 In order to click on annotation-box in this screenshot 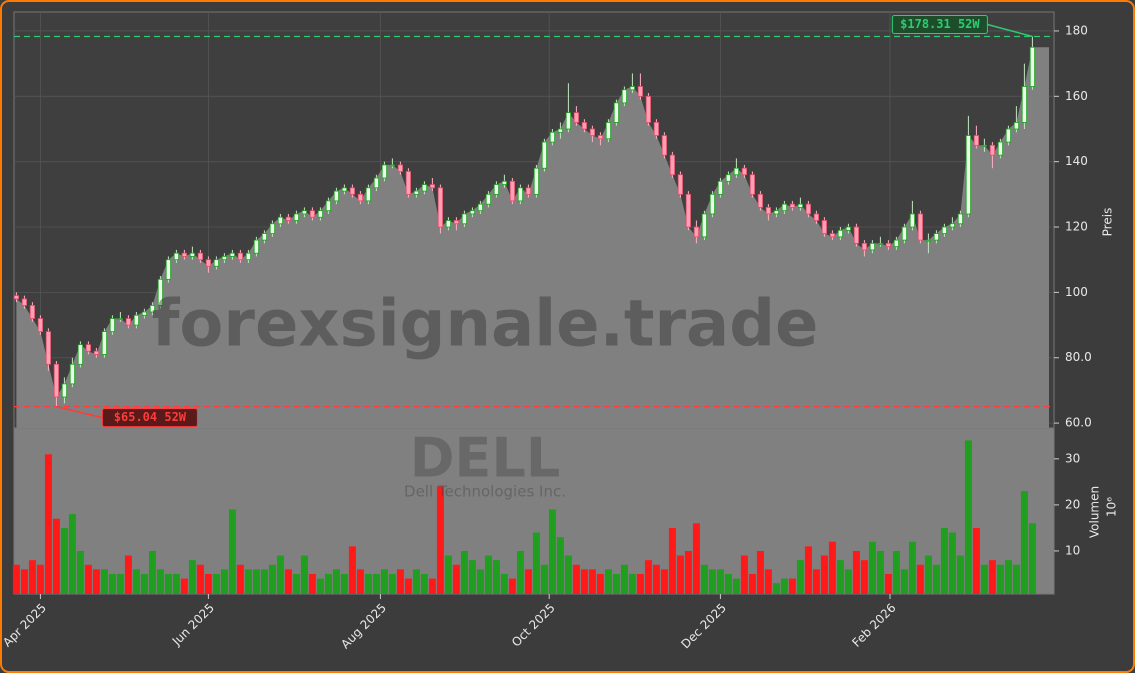, I will do `click(939, 24)`.